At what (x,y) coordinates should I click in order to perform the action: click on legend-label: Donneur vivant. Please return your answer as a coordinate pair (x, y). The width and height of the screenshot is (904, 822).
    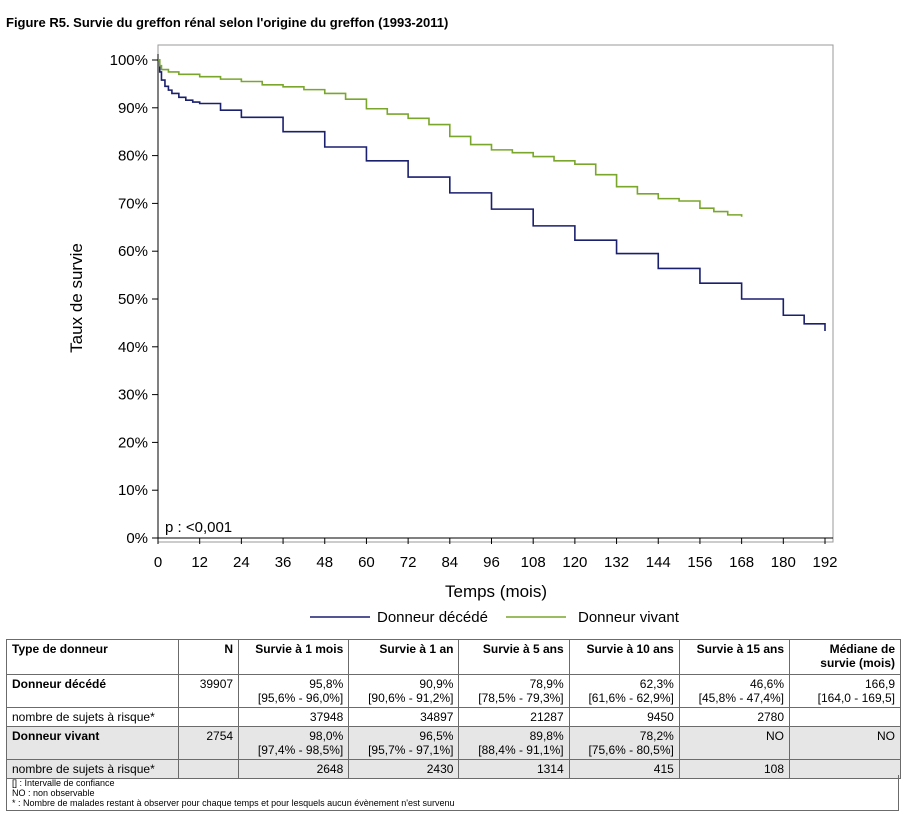
    Looking at the image, I should click on (629, 617).